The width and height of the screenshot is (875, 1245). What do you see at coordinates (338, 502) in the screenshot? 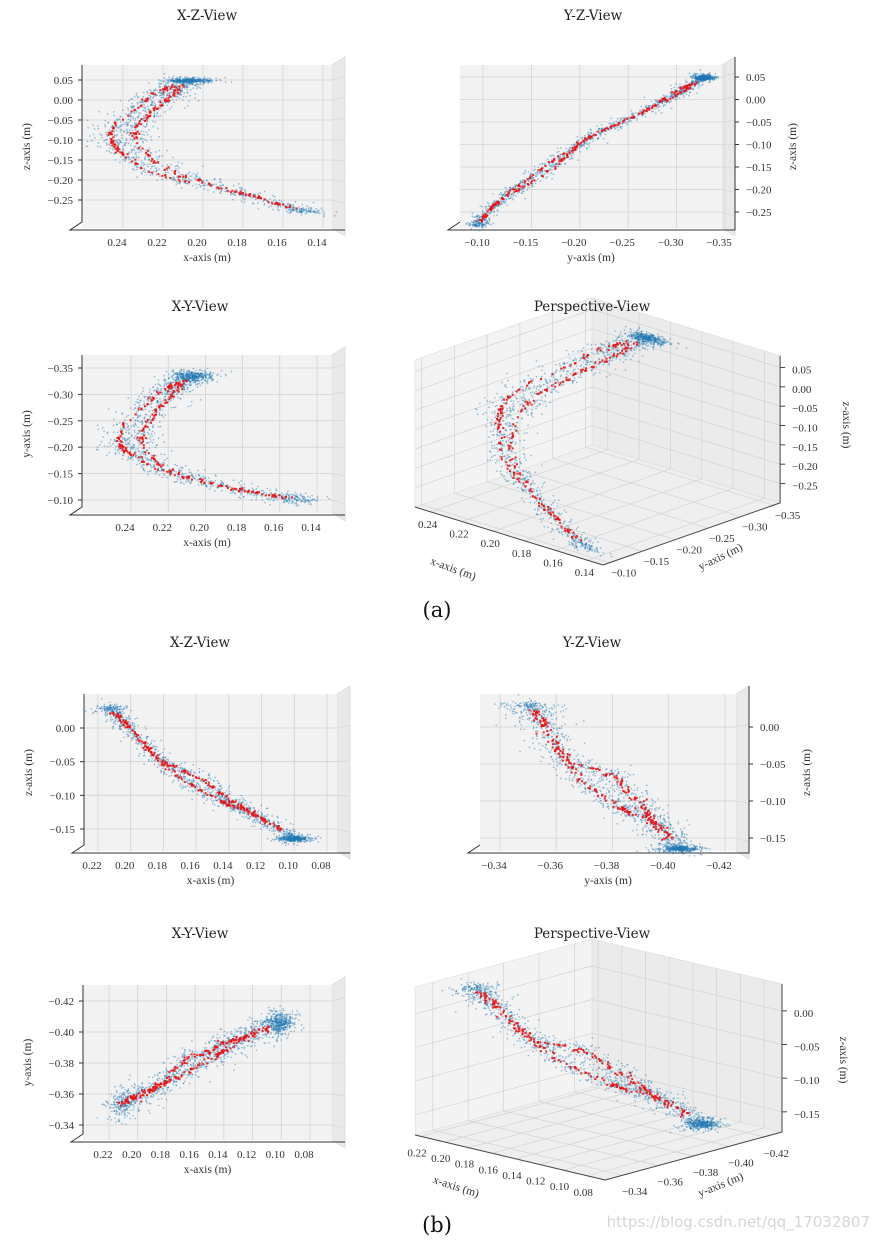
I see `side-gridline` at bounding box center [338, 502].